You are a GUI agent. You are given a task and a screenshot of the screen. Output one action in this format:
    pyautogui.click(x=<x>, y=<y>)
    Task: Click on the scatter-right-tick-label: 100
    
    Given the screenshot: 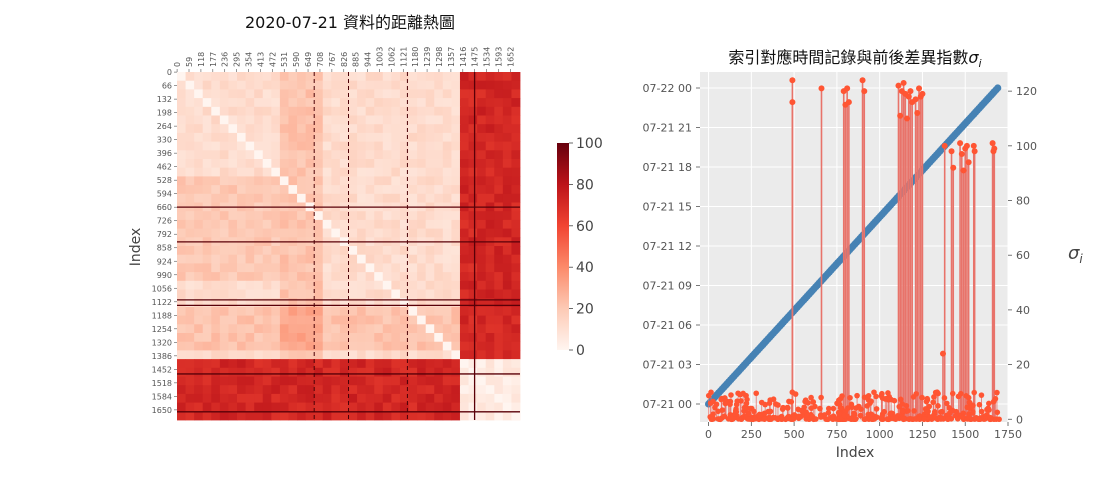 What is the action you would take?
    pyautogui.click(x=1026, y=146)
    